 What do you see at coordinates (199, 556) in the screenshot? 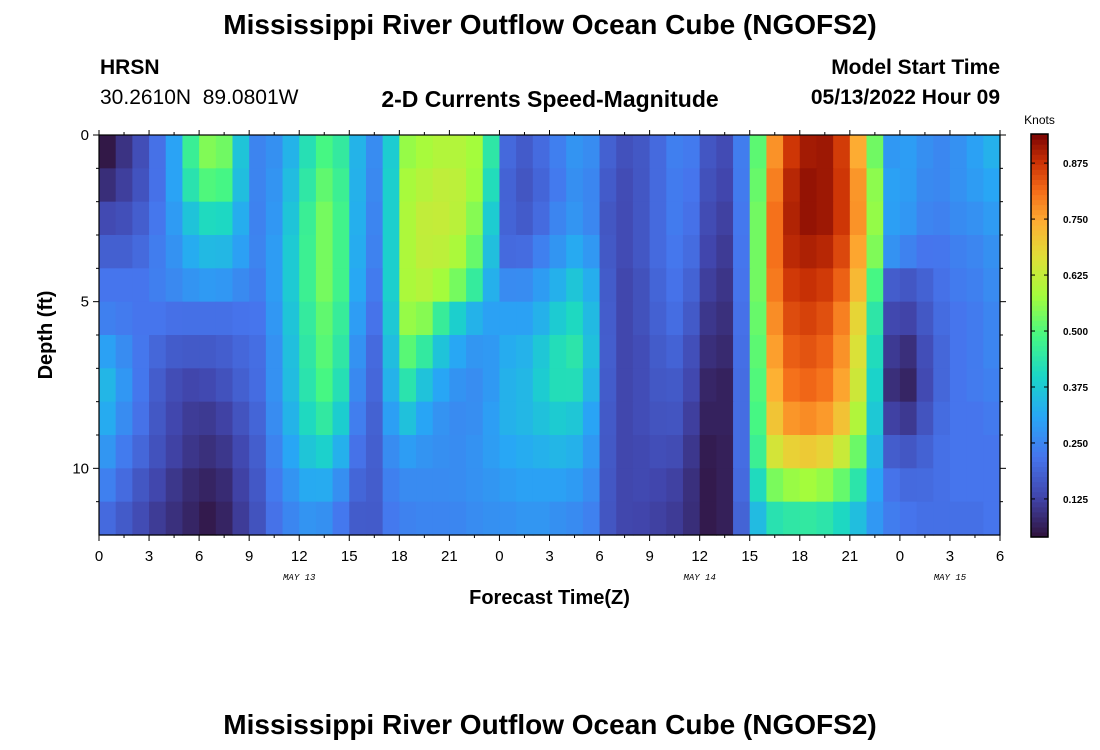
I see `x-tick-label: 6` at bounding box center [199, 556].